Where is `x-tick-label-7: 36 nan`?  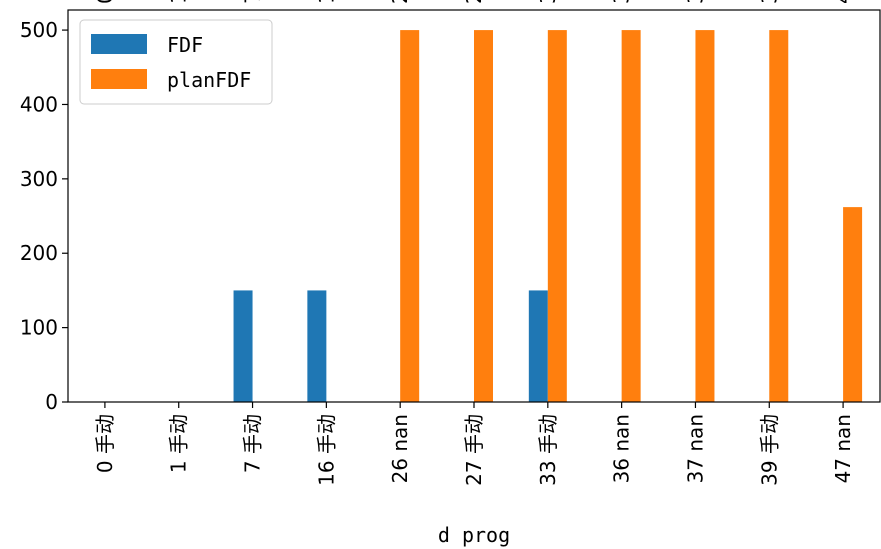
x-tick-label-7: 36 nan is located at coordinates (622, 448).